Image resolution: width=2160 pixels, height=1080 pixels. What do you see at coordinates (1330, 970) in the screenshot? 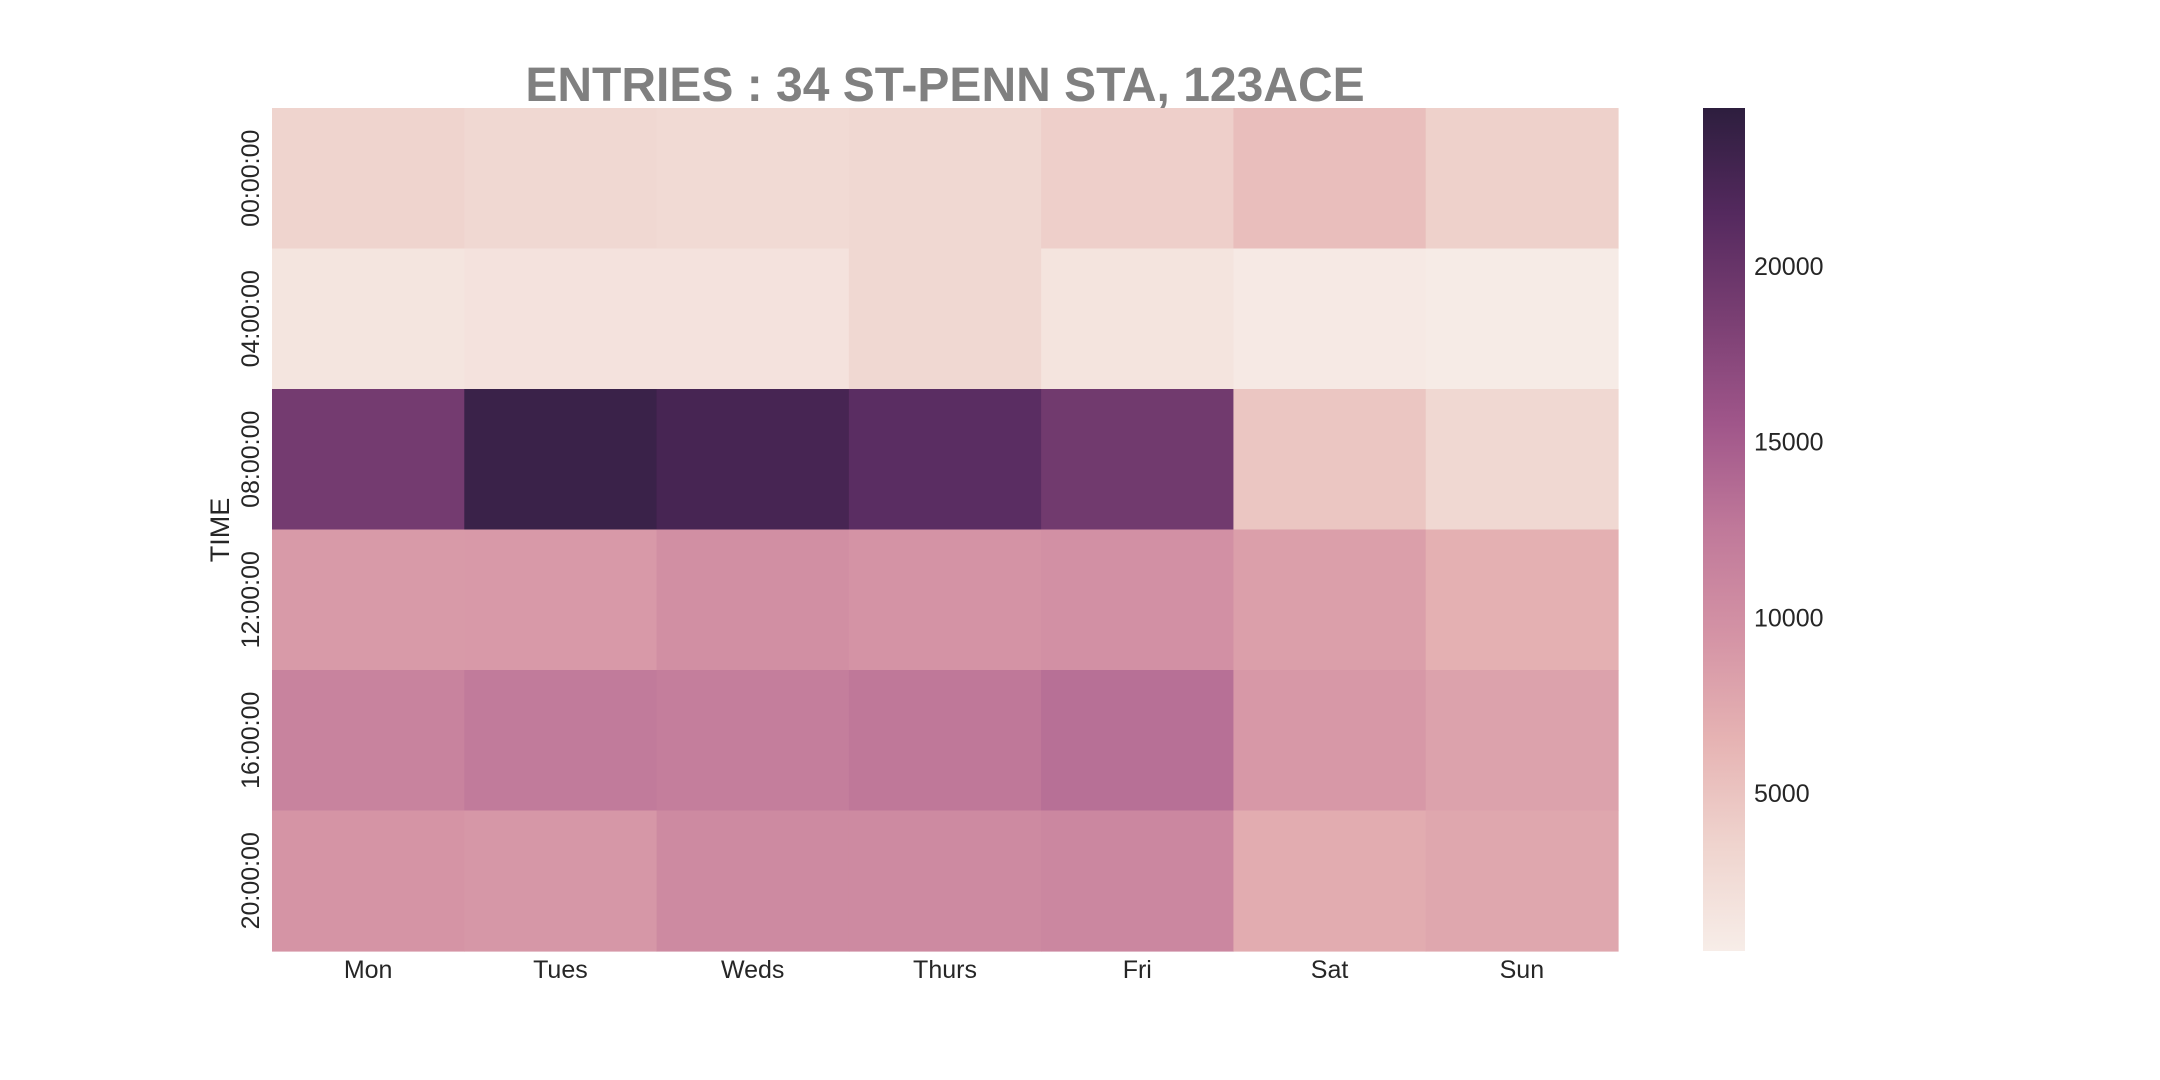
I see `x-tick-label: Sat` at bounding box center [1330, 970].